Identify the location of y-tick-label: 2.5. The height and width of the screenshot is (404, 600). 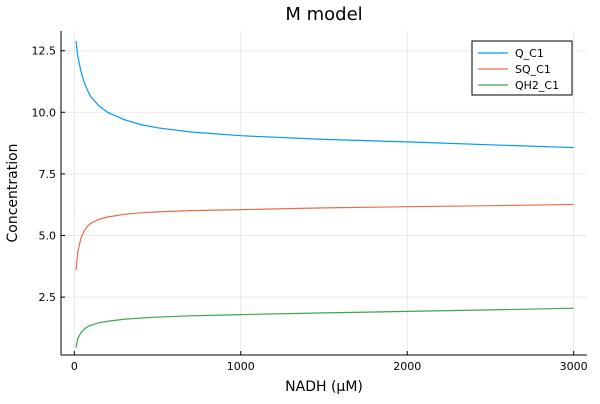
(48, 297).